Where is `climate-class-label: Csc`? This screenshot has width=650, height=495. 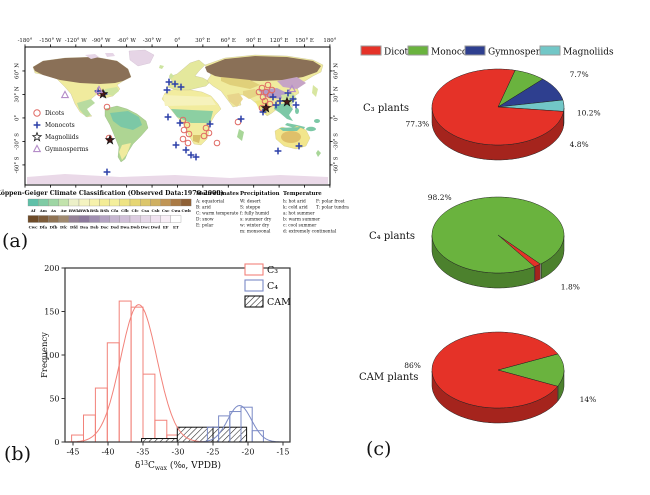 climate-class-label: Csc is located at coordinates (166, 210).